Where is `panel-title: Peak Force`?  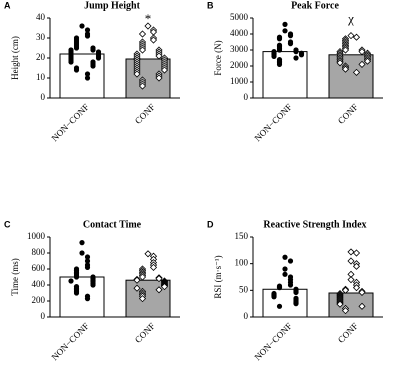 panel-title: Peak Force is located at coordinates (315, 5).